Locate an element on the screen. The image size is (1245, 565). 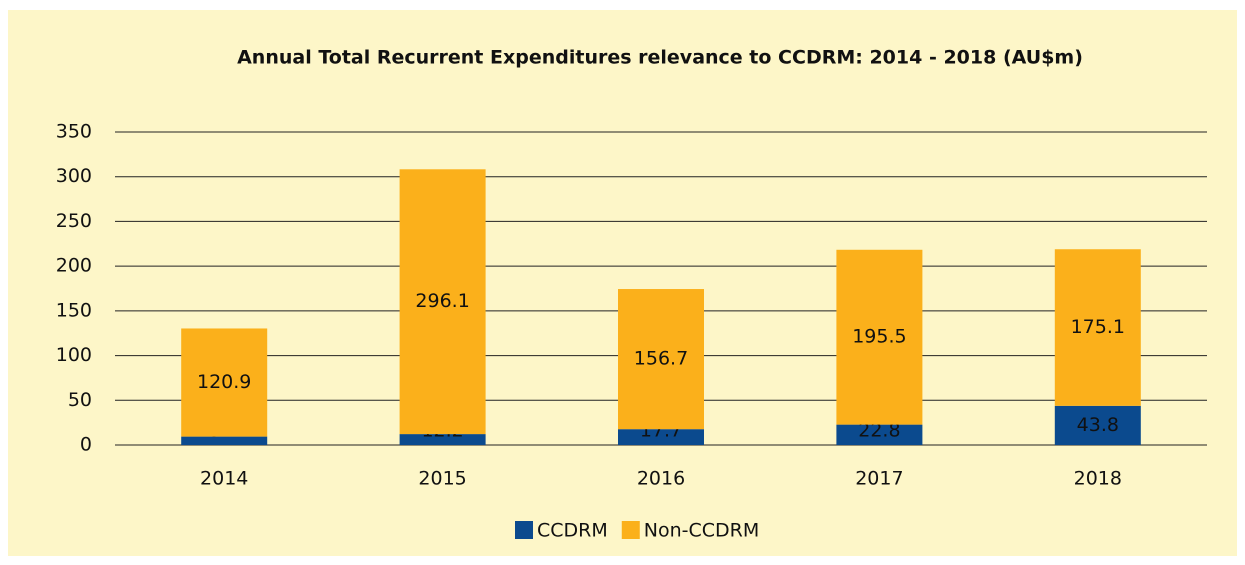
y-tick-label: 0 is located at coordinates (86, 445).